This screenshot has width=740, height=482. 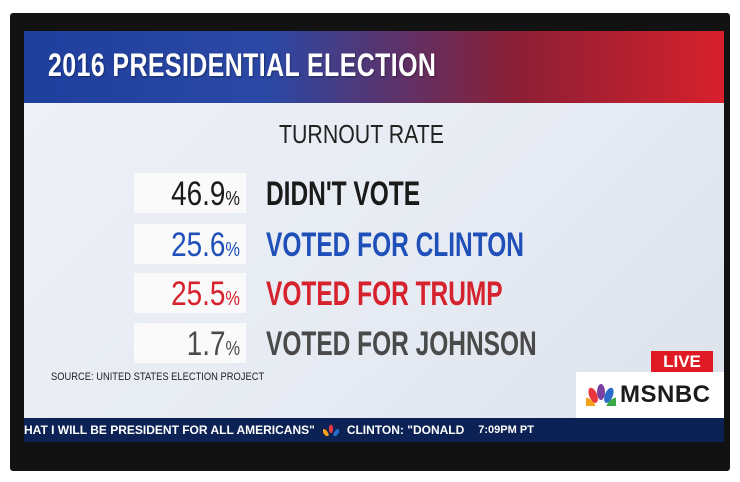 I want to click on stat-row-trump: 25.5% VOTED FOR TRUMP, so click(x=394, y=293).